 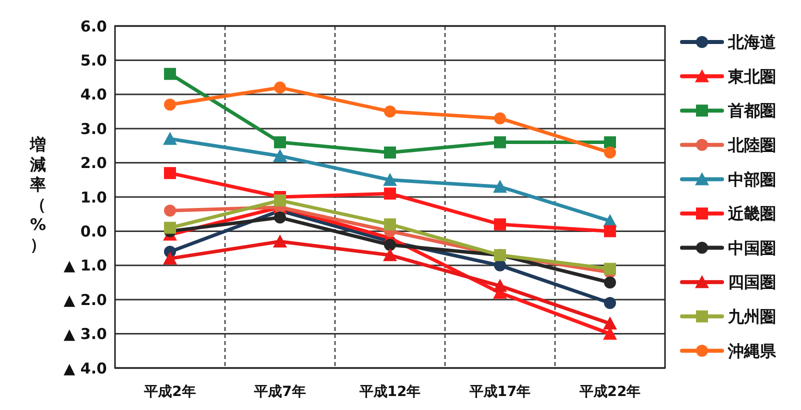 I want to click on y-axis-title: 増減率（%）, so click(x=37, y=194).